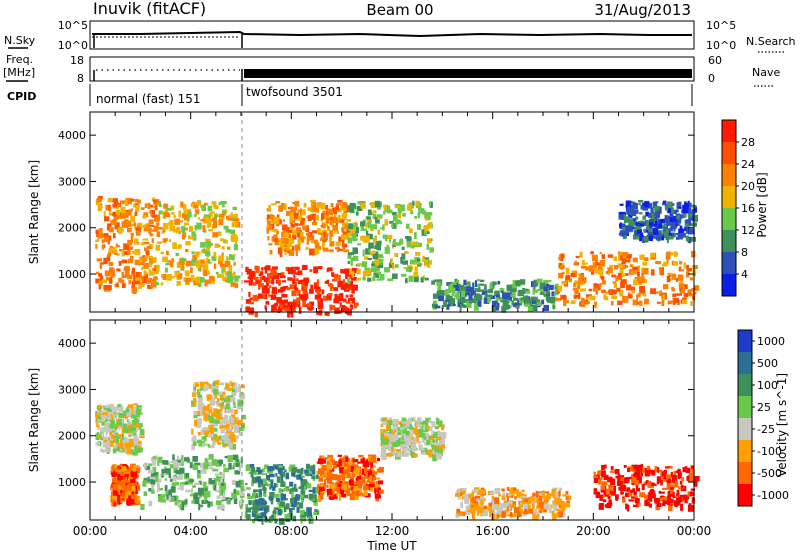 Image resolution: width=800 pixels, height=554 pixels. Describe the element at coordinates (391, 546) in the screenshot. I see `velocity-xlabel: Time UT` at that location.